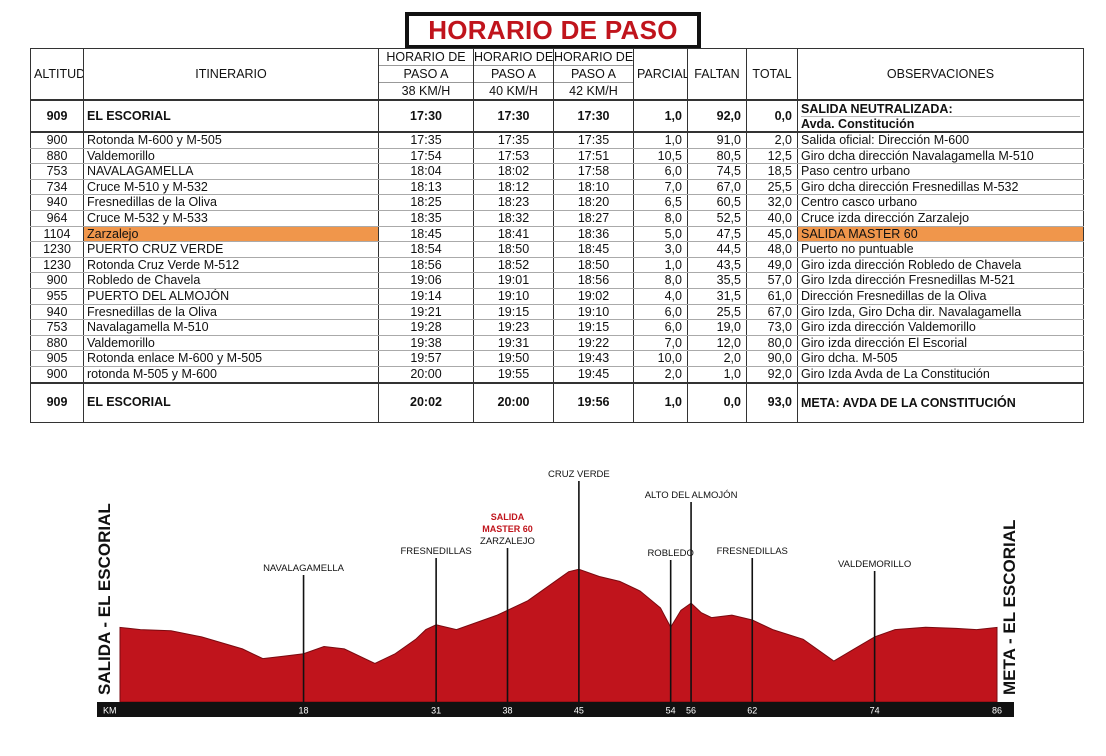 The width and height of the screenshot is (1106, 756). Describe the element at coordinates (426, 171) in the screenshot. I see `time-38-cell: 18:04` at that location.